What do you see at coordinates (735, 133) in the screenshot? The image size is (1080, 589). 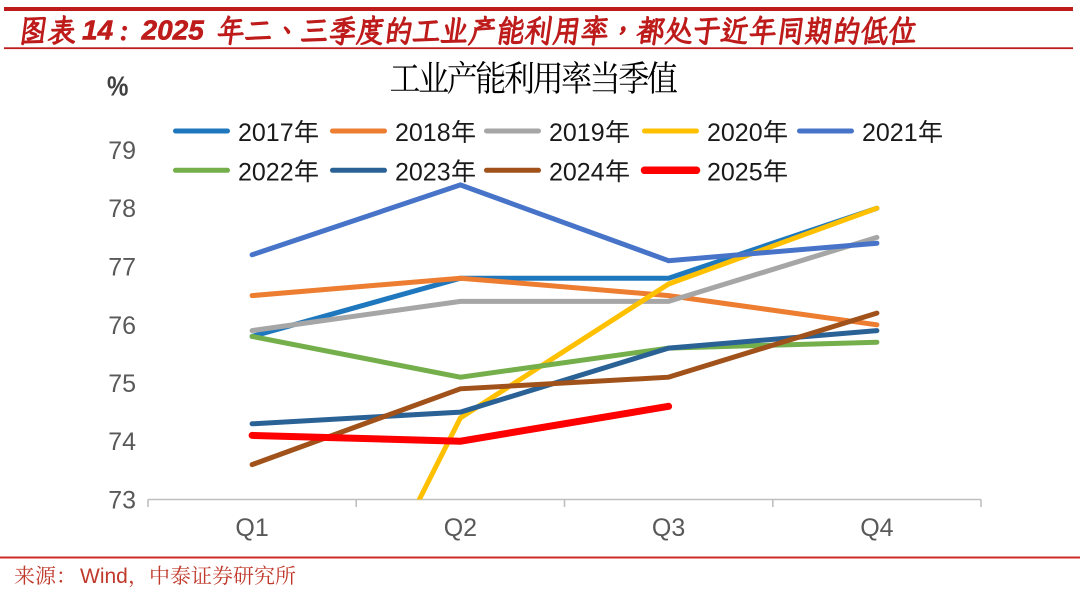 I see `svg-text: 2020` at bounding box center [735, 133].